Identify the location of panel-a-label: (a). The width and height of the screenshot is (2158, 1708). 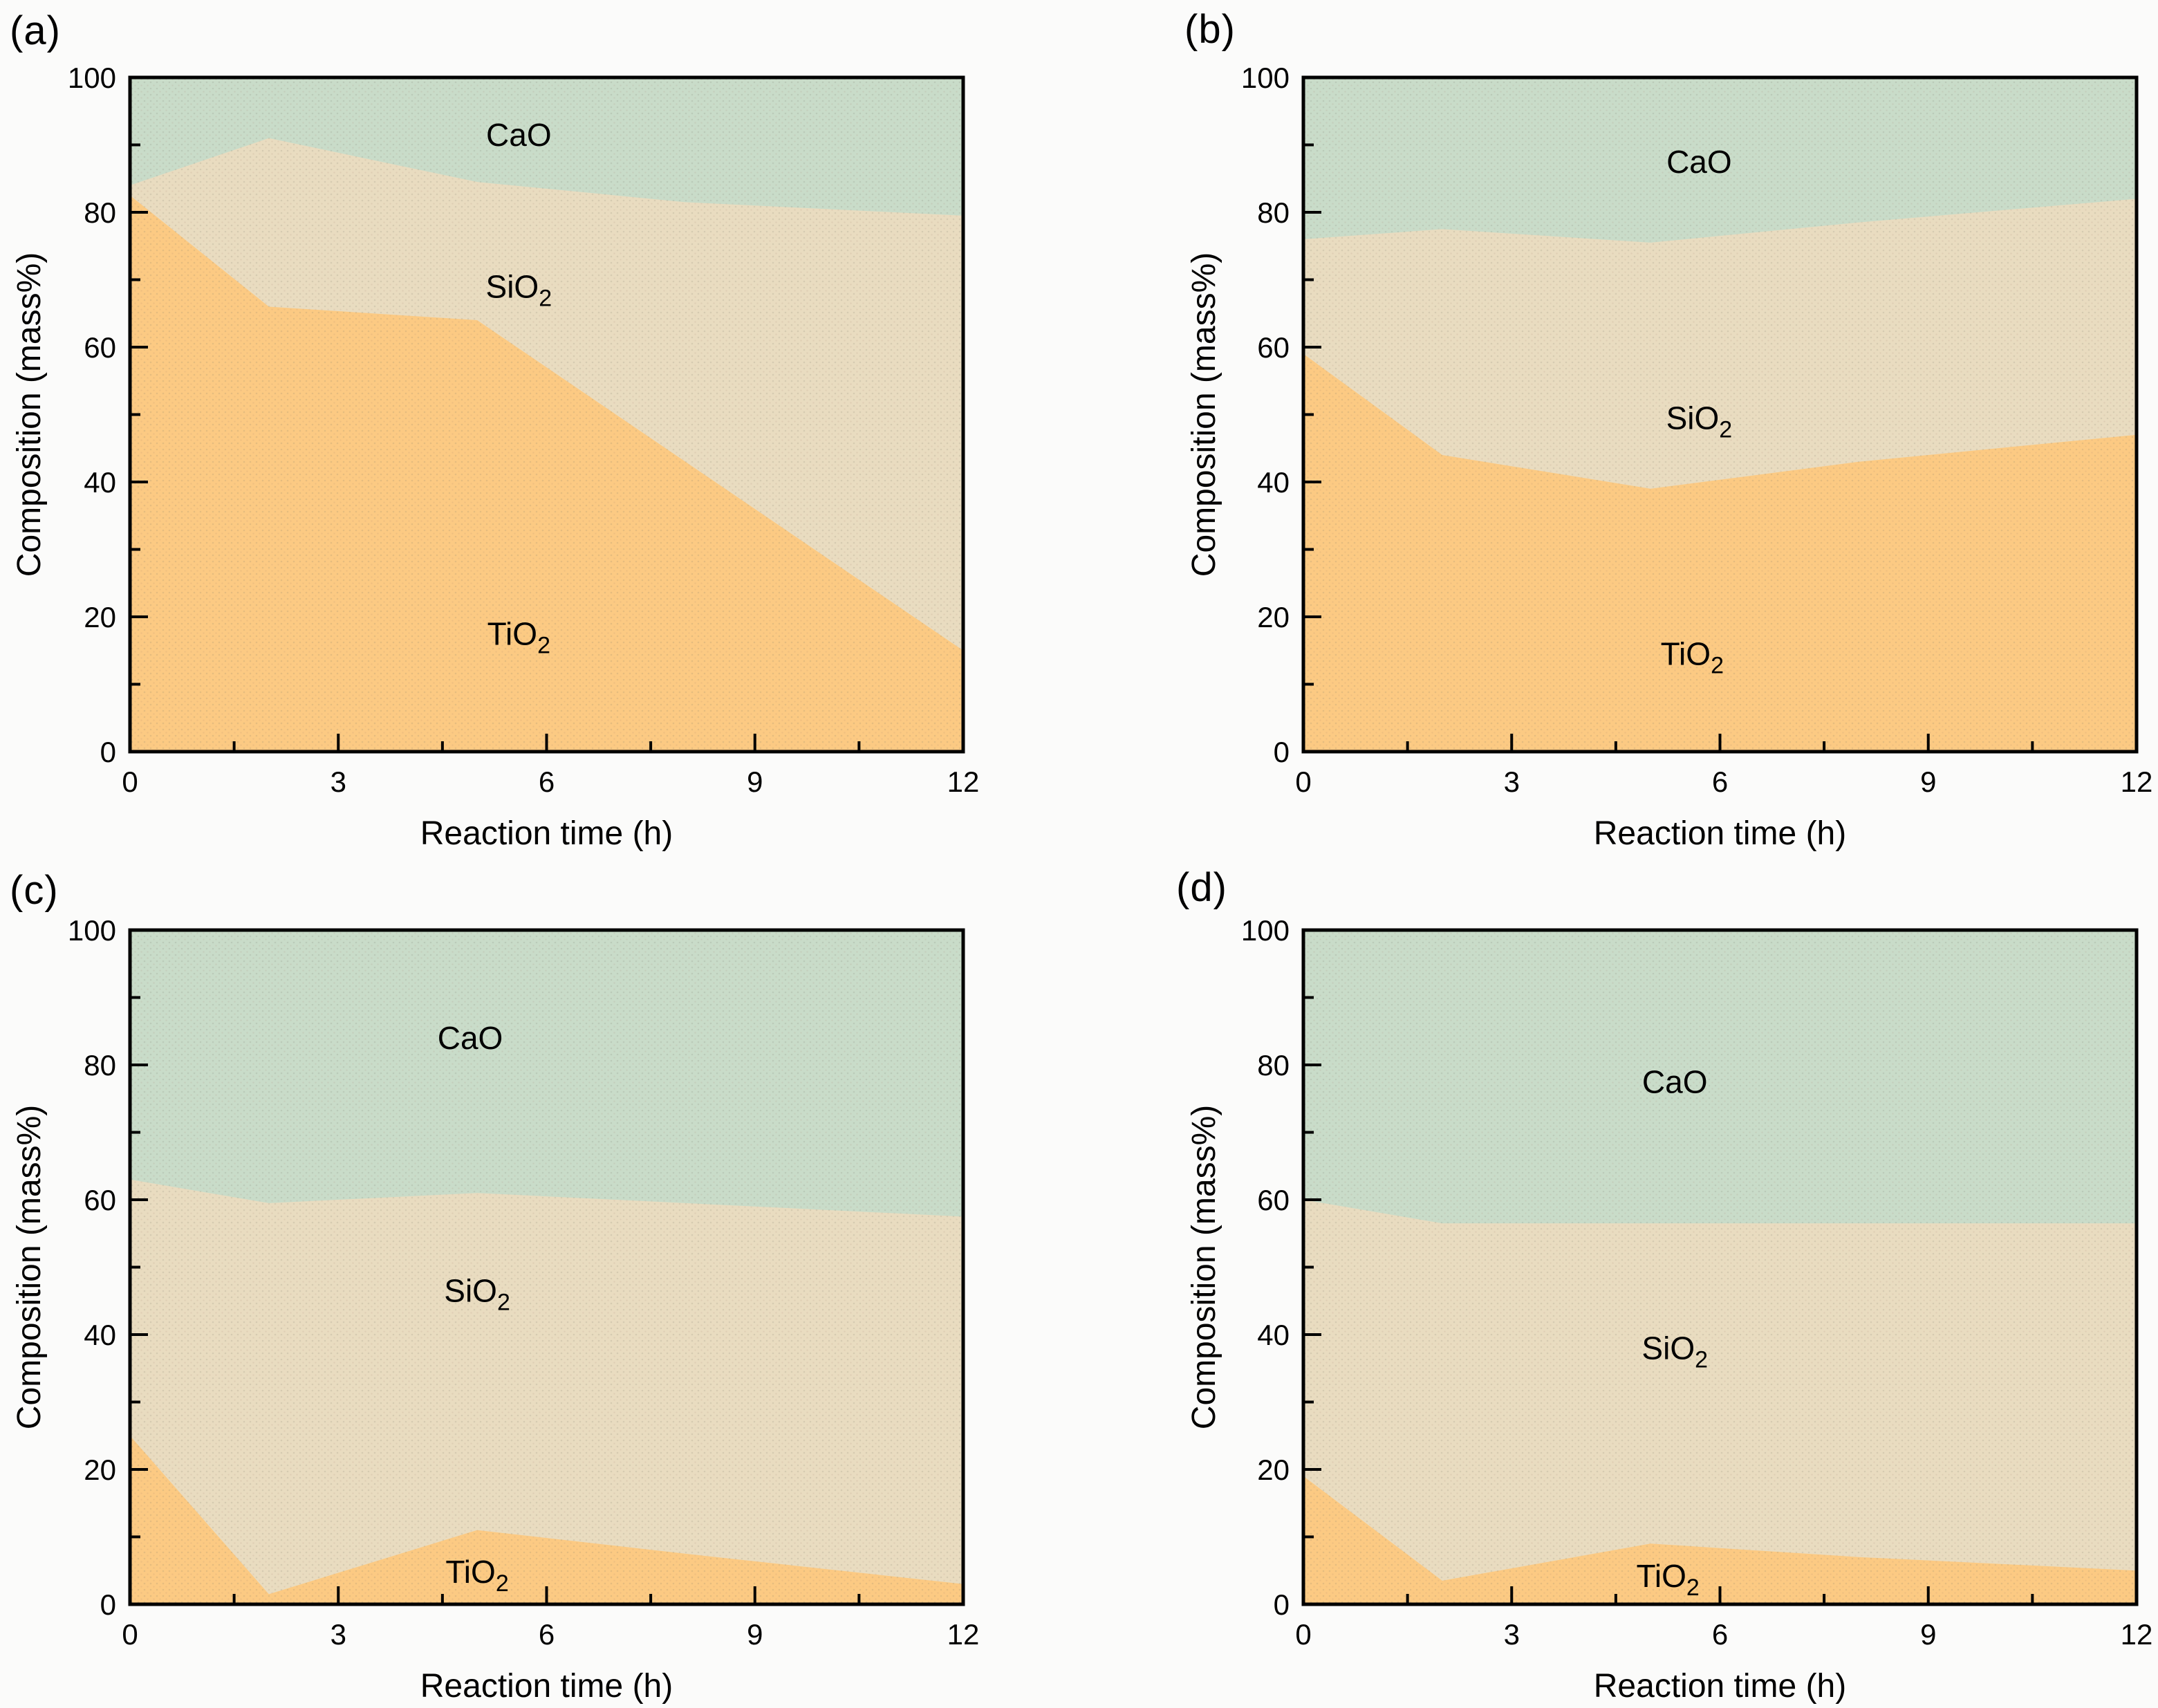
(35, 30).